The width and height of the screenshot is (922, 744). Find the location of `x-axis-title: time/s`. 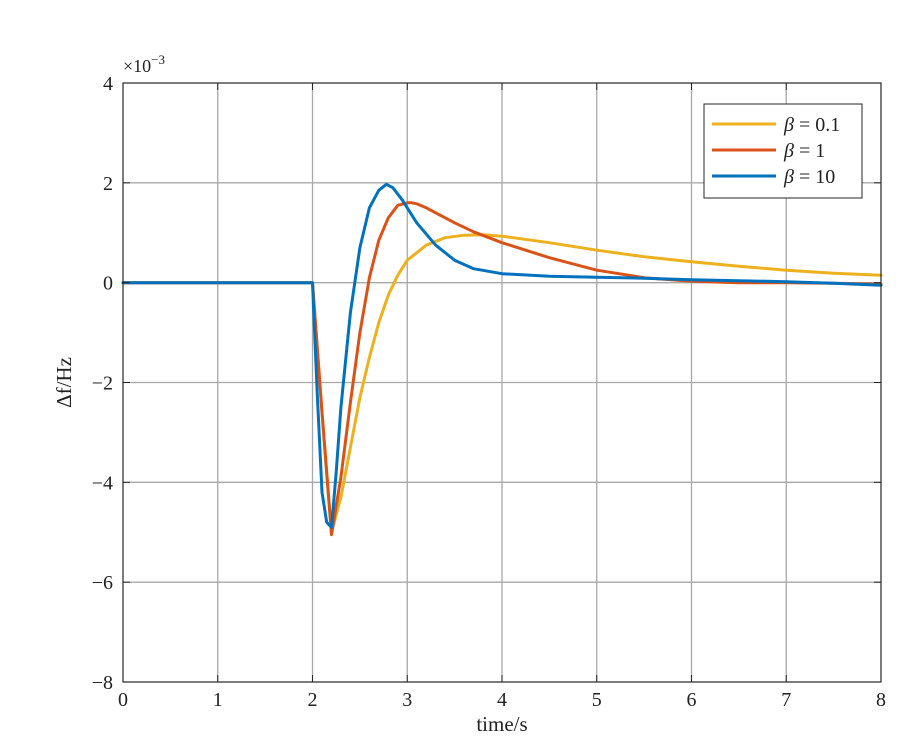

x-axis-title: time/s is located at coordinates (501, 724).